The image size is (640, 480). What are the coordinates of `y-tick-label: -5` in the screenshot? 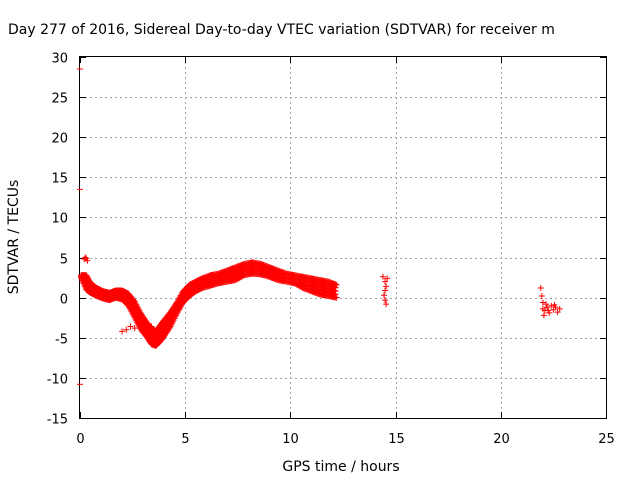 It's located at (61, 340).